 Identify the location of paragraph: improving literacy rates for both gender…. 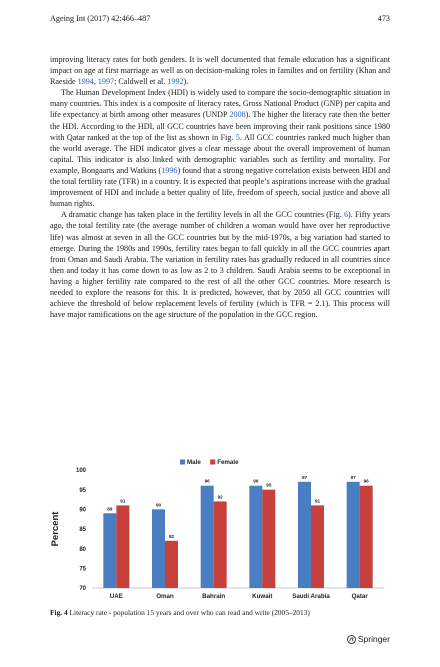
(220, 70).